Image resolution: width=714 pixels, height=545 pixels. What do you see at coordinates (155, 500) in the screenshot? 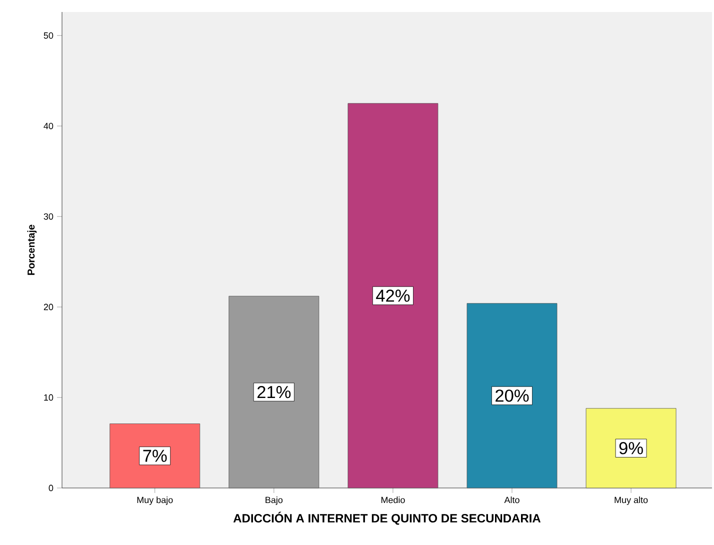
I see `x-tick-label: Muy bajo` at bounding box center [155, 500].